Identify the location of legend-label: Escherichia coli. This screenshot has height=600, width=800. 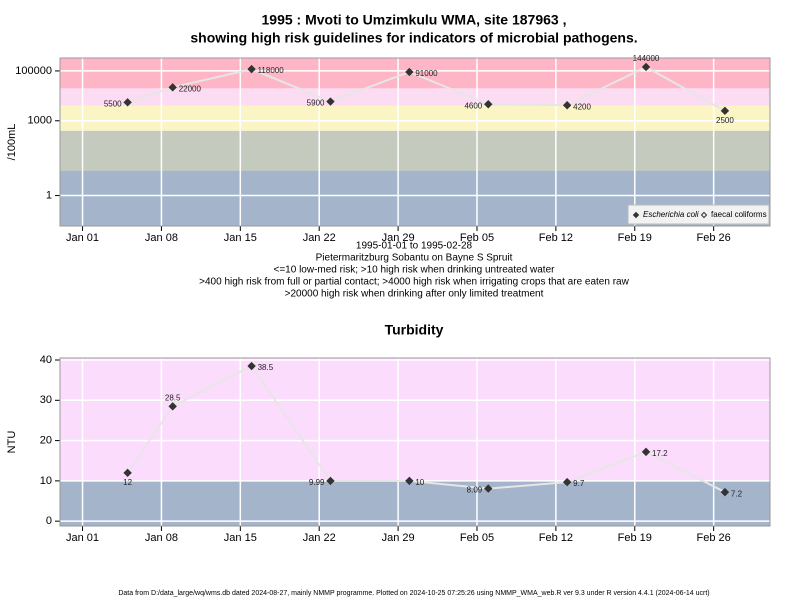
(671, 214).